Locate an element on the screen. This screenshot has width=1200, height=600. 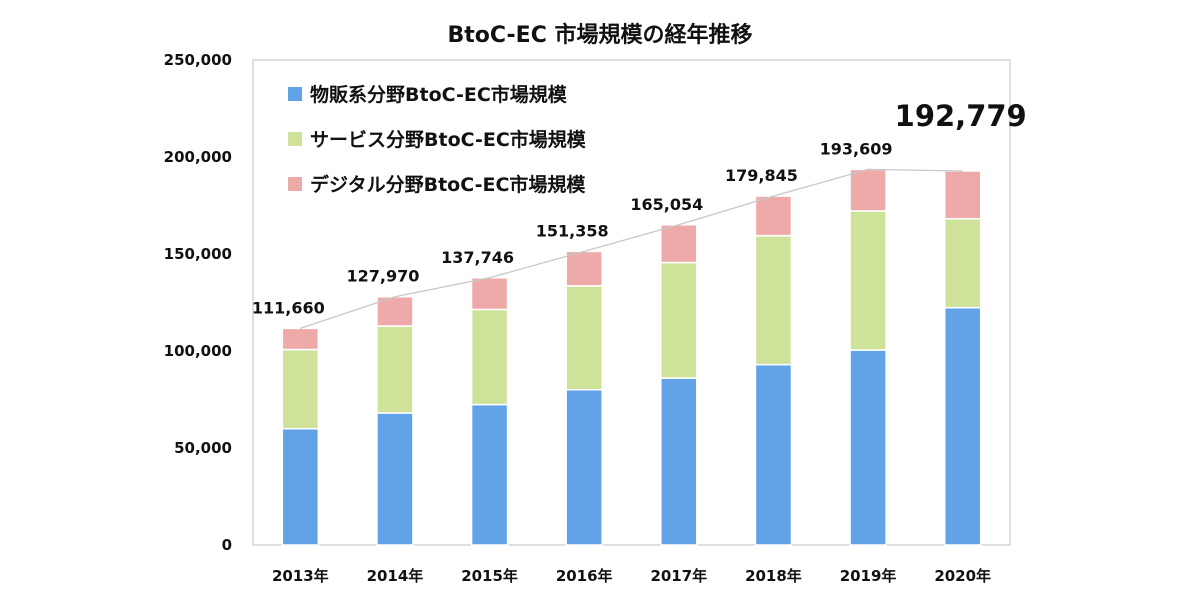
x-tick-label: 2018年 is located at coordinates (773, 576).